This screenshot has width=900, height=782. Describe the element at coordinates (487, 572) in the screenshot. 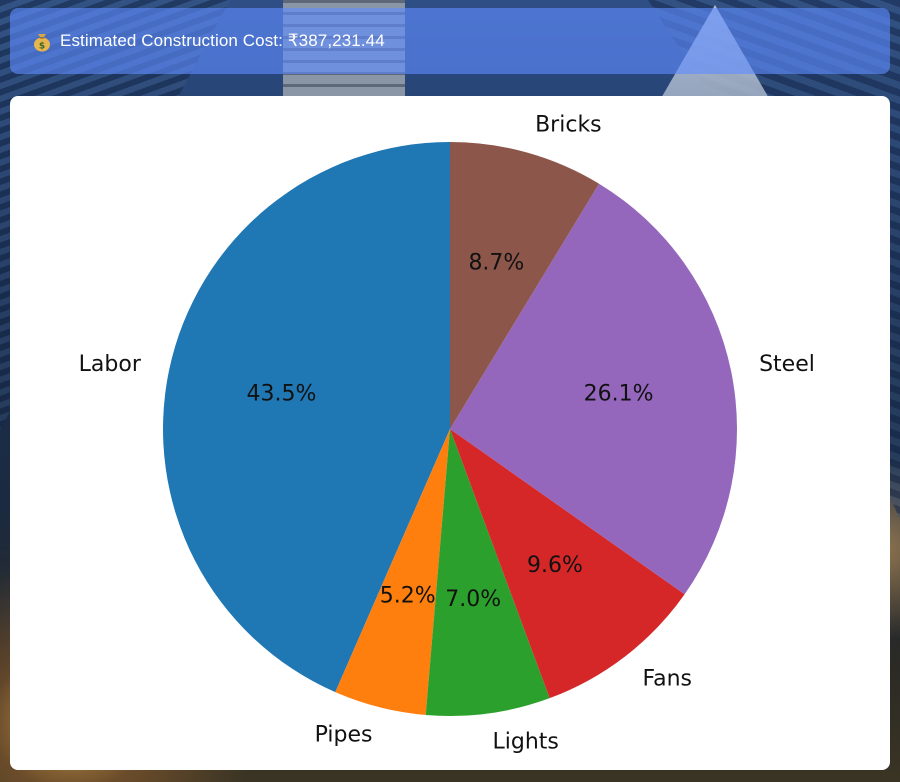

I see `pie-slice-lights` at that location.